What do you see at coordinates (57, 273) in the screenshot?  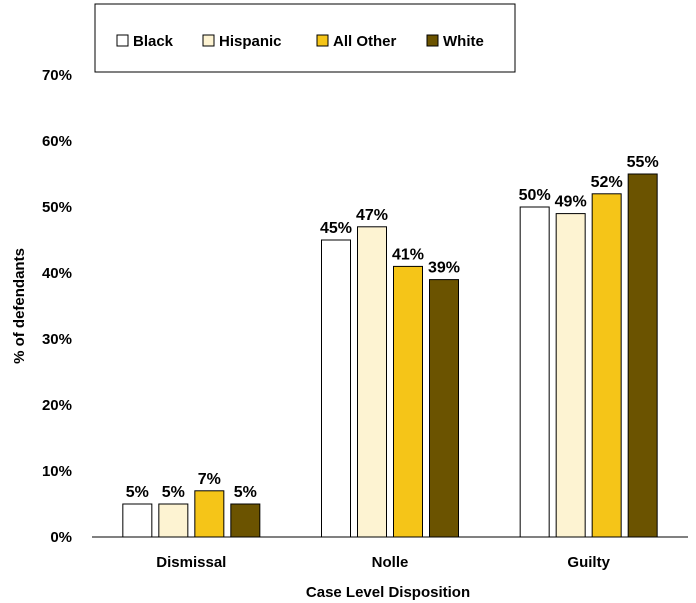 I see `y-tick-label: 40%` at bounding box center [57, 273].